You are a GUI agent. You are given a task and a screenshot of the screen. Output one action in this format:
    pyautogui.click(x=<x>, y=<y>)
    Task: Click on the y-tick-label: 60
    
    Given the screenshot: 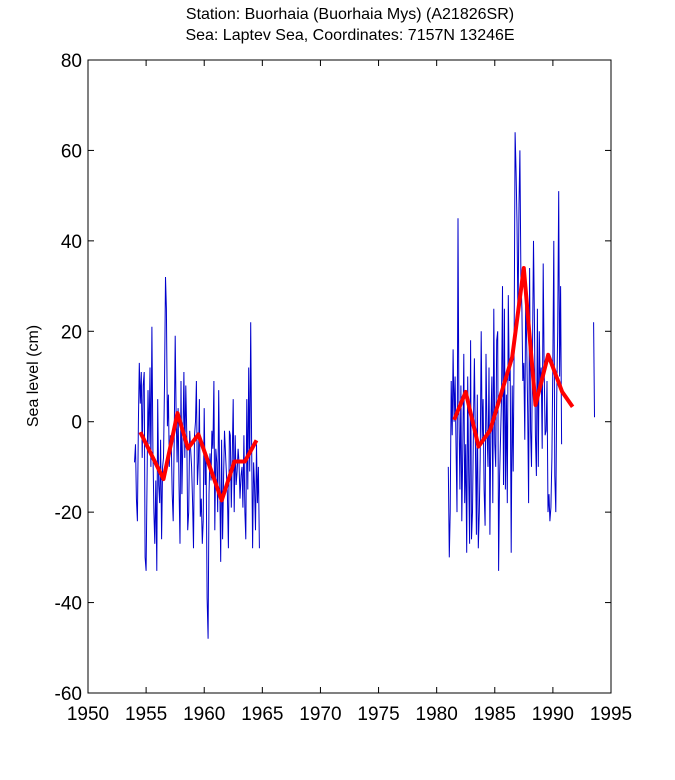 What is the action you would take?
    pyautogui.click(x=71, y=151)
    